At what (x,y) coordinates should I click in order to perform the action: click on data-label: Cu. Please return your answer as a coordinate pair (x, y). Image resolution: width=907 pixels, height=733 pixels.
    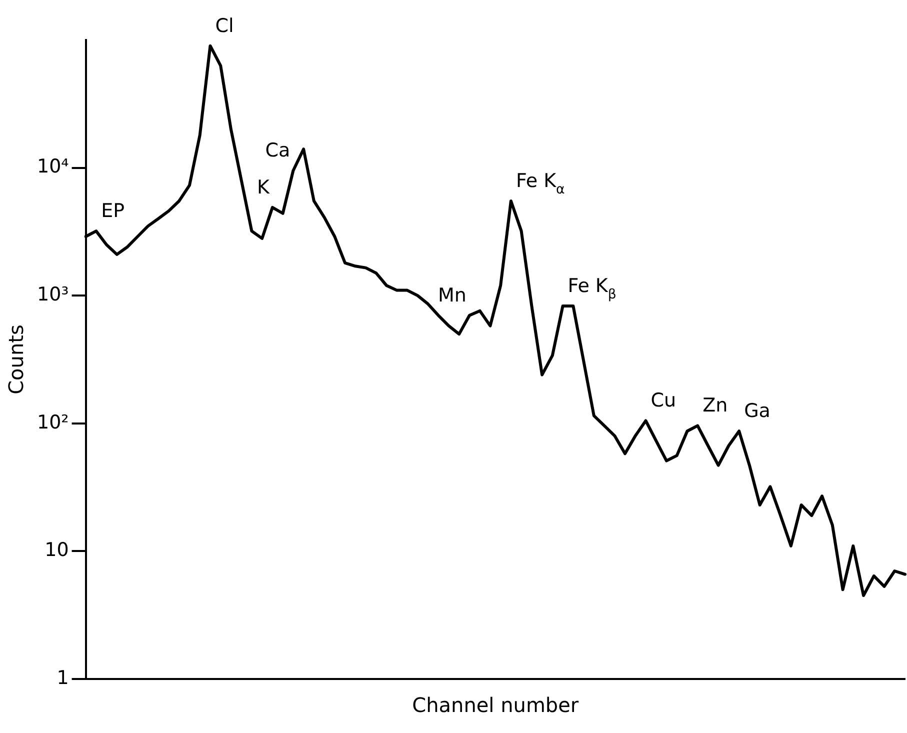
    Looking at the image, I should click on (663, 401).